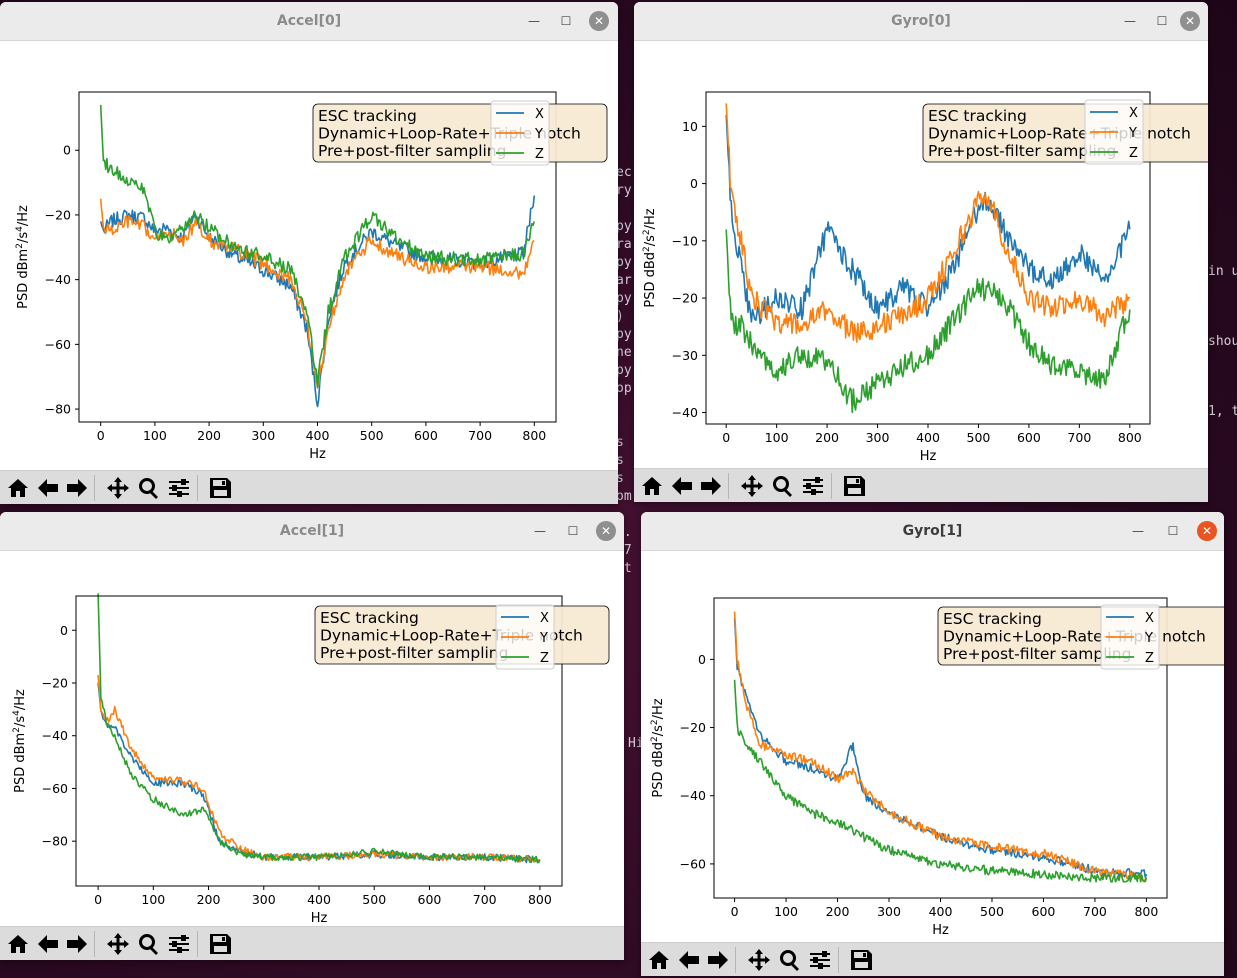 This screenshot has width=1237, height=978. Describe the element at coordinates (940, 930) in the screenshot. I see `x-axis-label: Hz` at that location.